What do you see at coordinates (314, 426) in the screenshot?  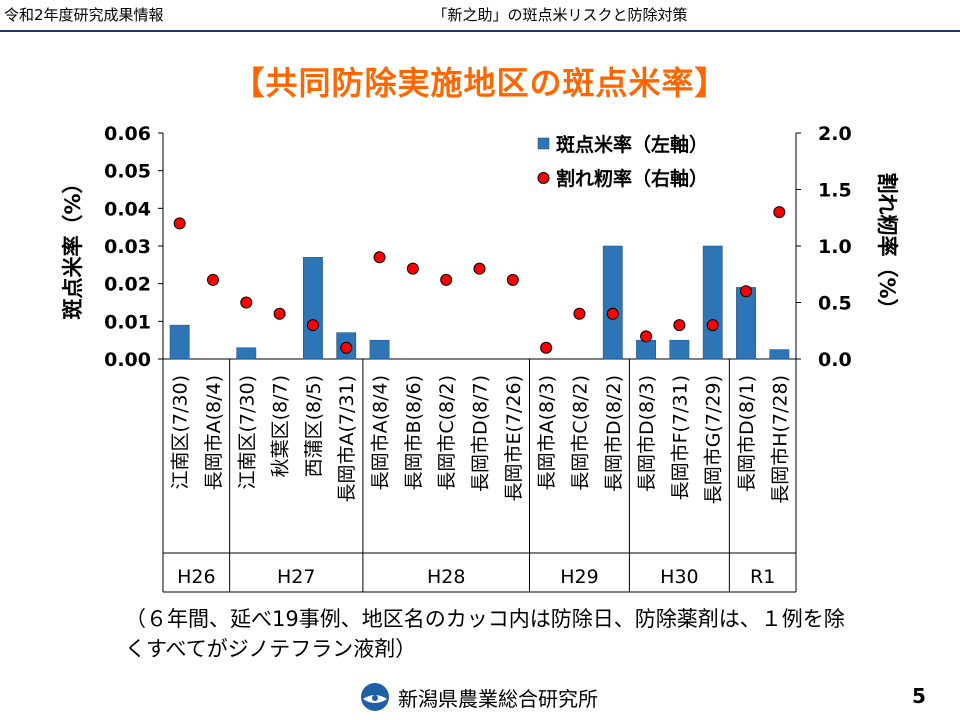 I see `category-label: 西蒲区(8/5)` at bounding box center [314, 426].